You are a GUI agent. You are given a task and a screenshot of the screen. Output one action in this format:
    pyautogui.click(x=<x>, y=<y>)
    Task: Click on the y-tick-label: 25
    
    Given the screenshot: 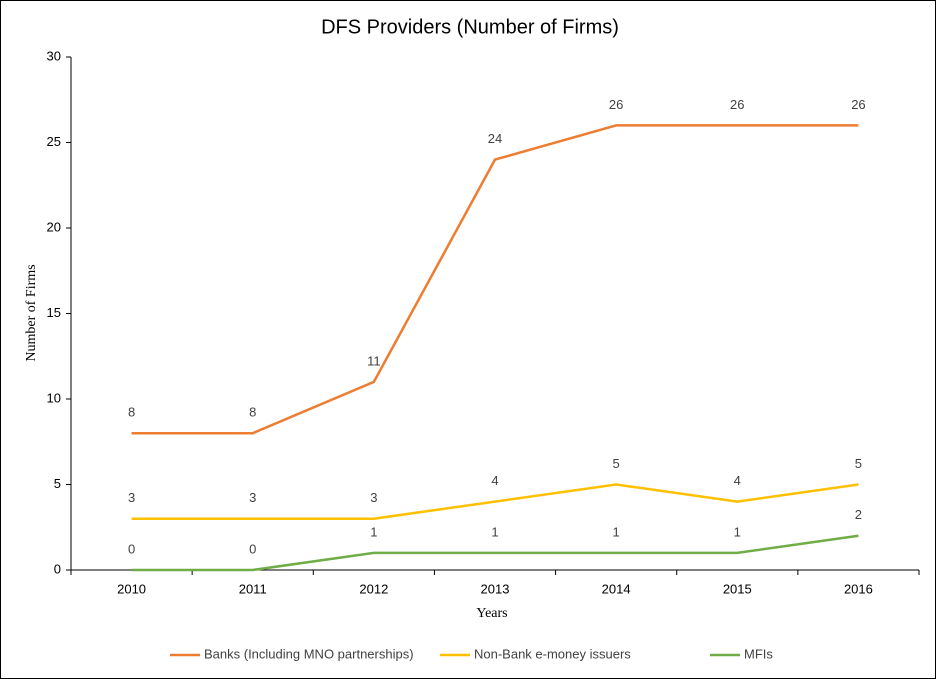 What is the action you would take?
    pyautogui.click(x=54, y=141)
    